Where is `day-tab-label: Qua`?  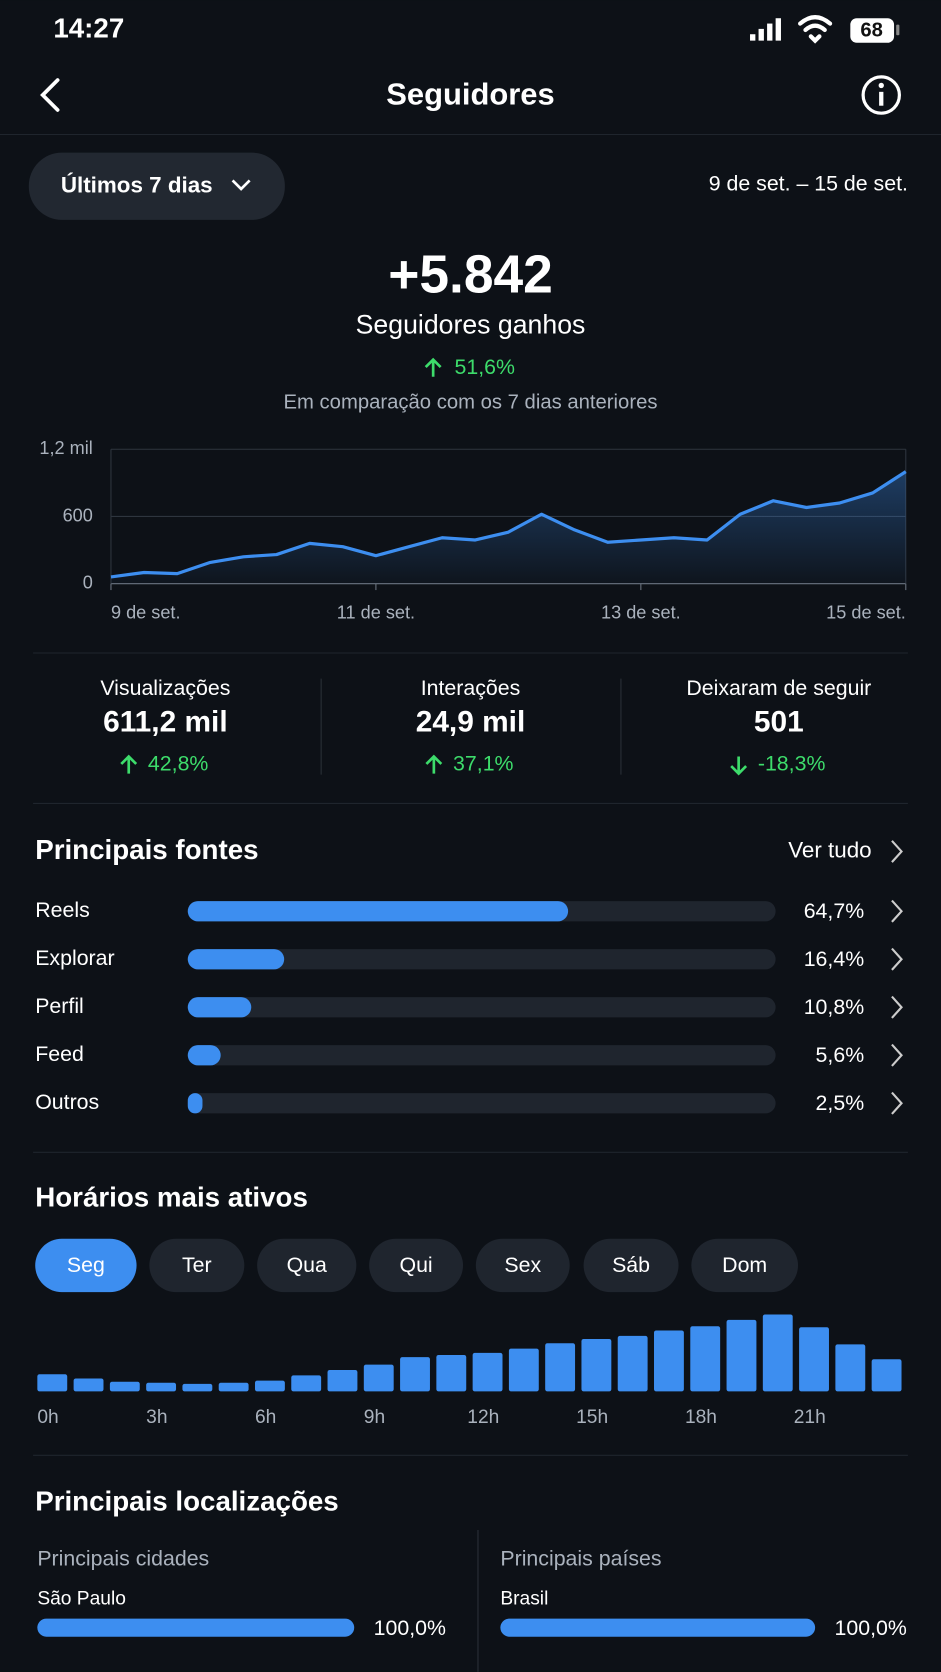
day-tab-label: Qua is located at coordinates (307, 1265).